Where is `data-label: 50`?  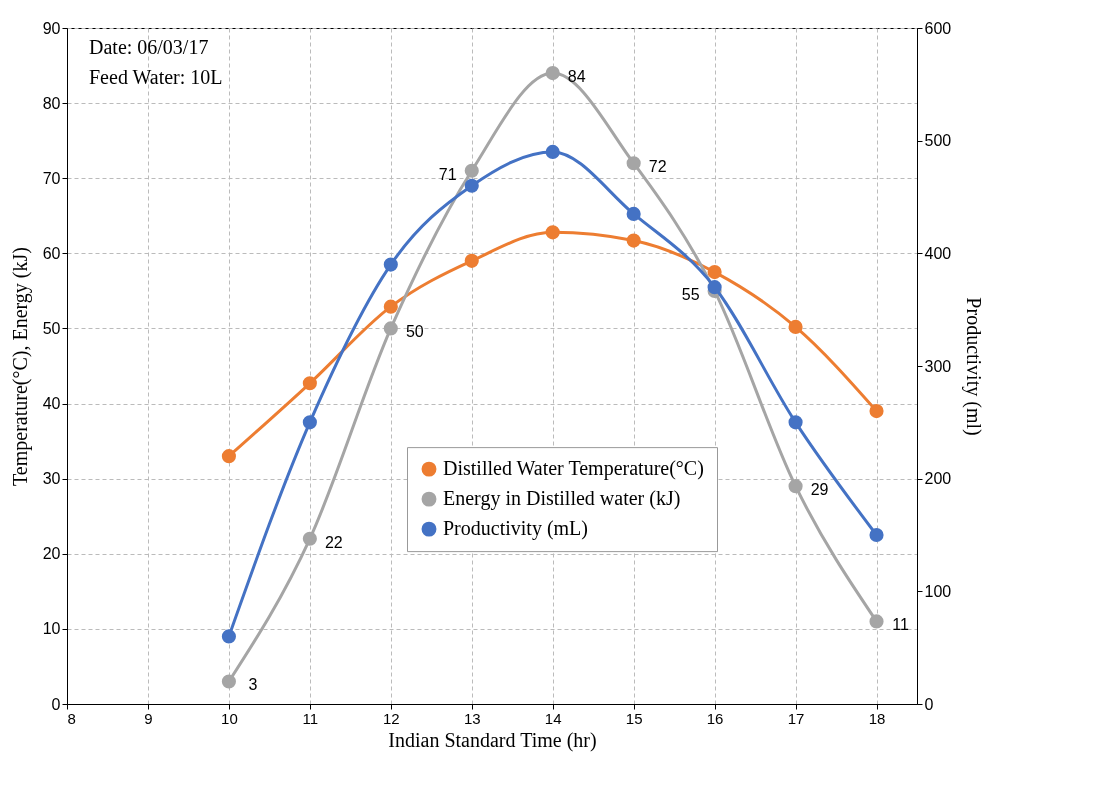 data-label: 50 is located at coordinates (414, 332).